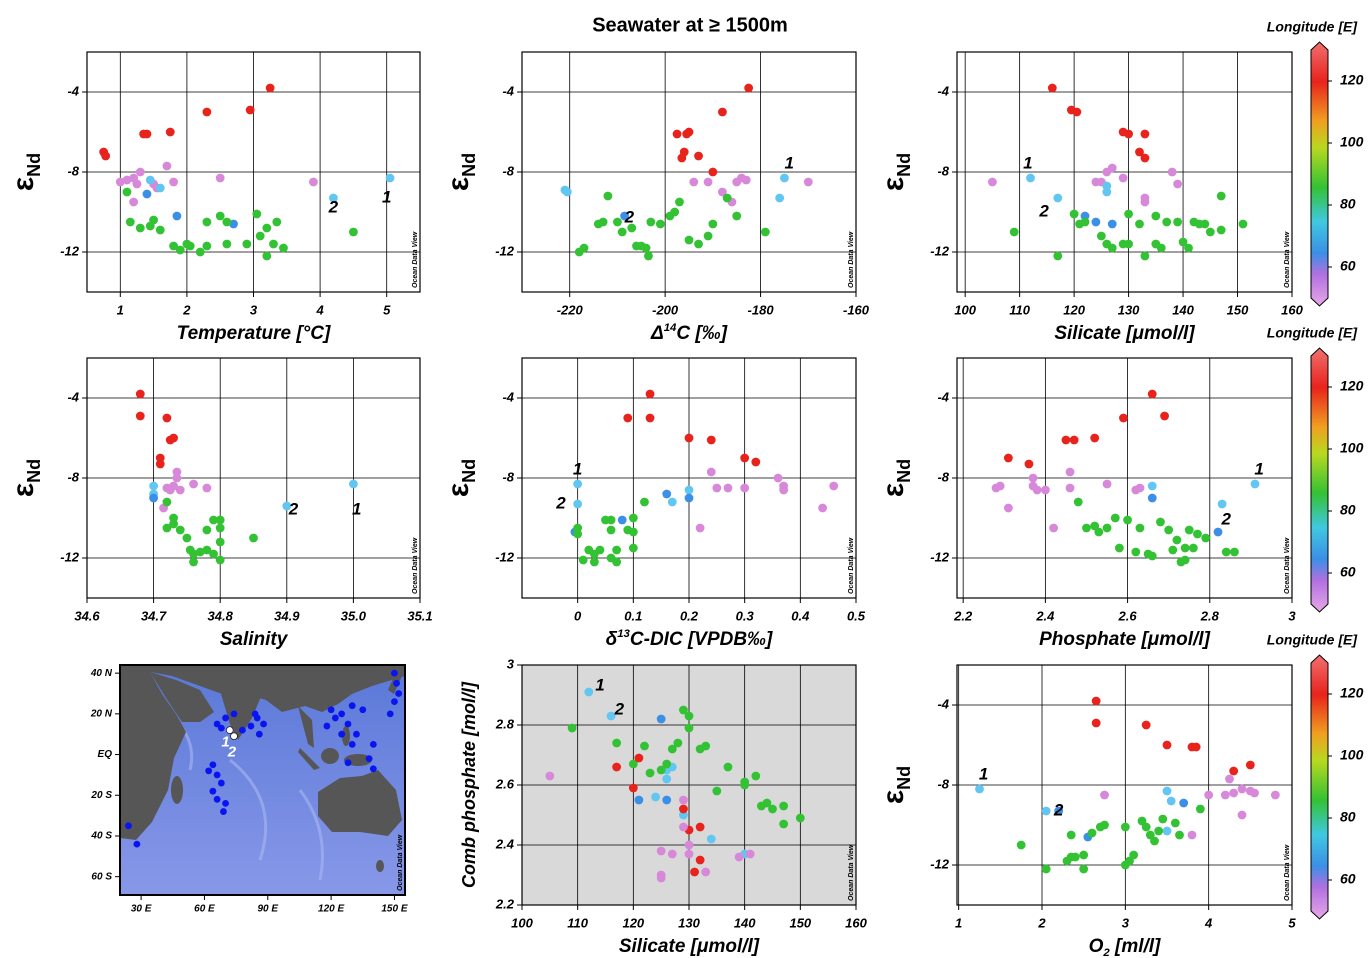 Image resolution: width=1369 pixels, height=958 pixels. I want to click on x-tick-label: 150, so click(1238, 309).